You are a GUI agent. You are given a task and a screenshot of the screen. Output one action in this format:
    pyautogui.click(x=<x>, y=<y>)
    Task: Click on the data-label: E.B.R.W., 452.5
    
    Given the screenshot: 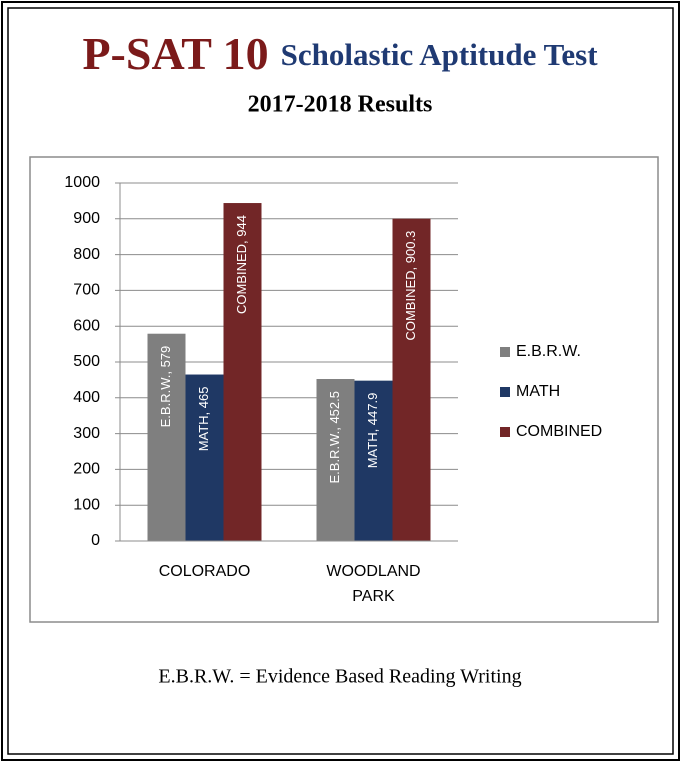 What is the action you would take?
    pyautogui.click(x=334, y=437)
    